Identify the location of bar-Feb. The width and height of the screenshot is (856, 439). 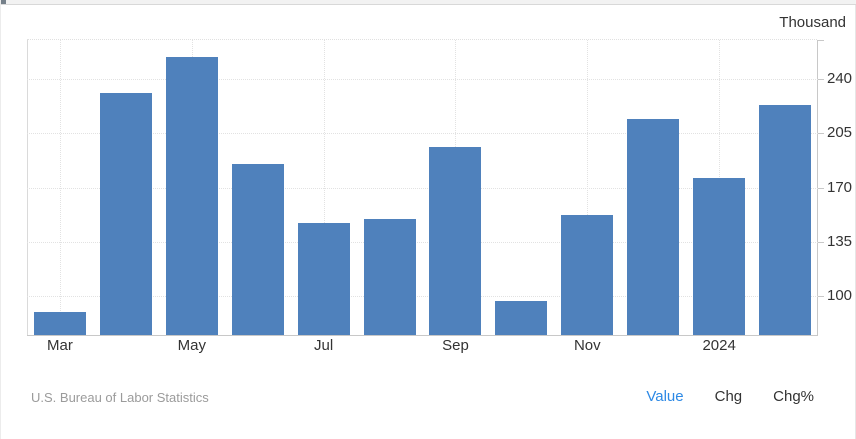
(785, 220).